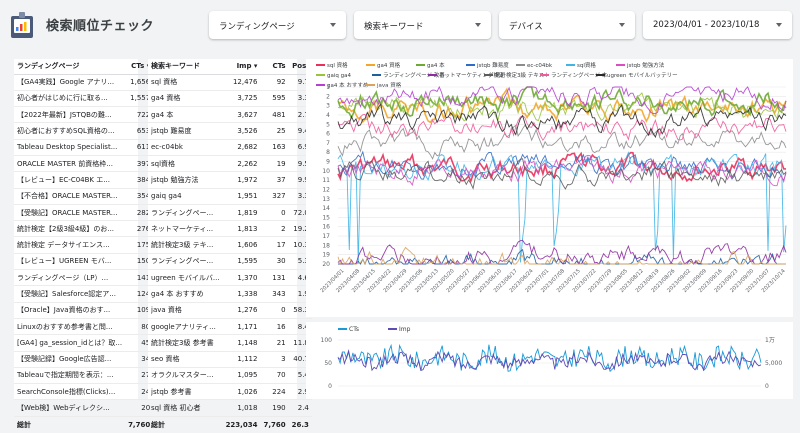 The width and height of the screenshot is (800, 433). Describe the element at coordinates (241, 310) in the screenshot. I see `row-value-cell: 1,276` at that location.